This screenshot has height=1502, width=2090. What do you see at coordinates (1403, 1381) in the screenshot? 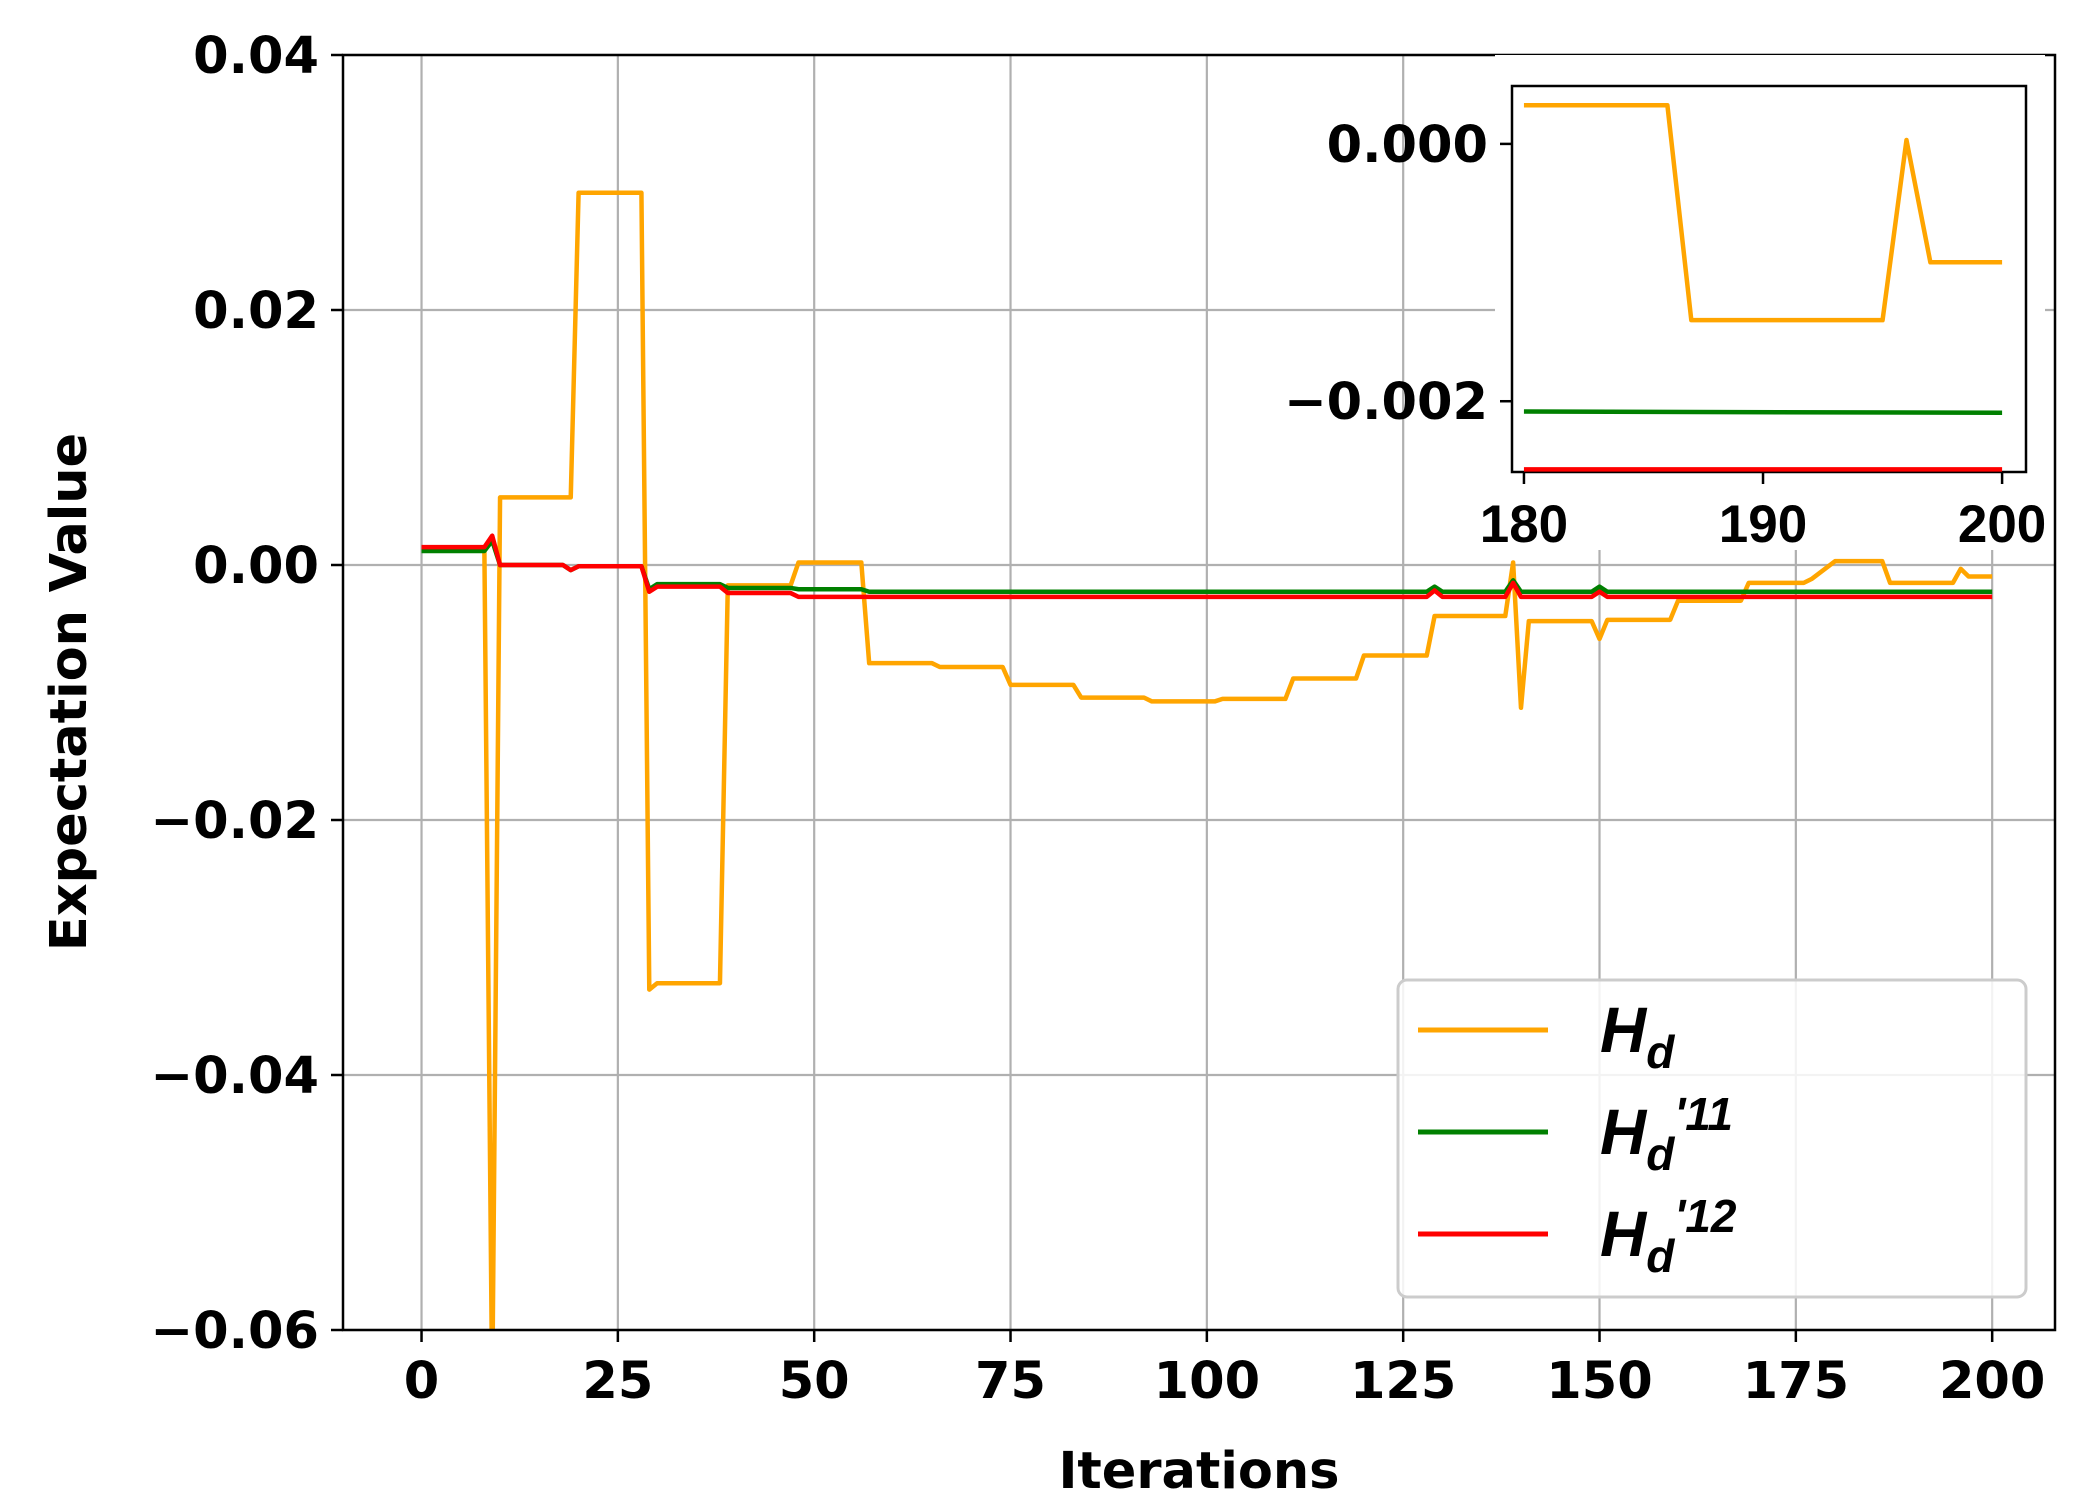
I see `x-tick-label: 125` at bounding box center [1403, 1381].